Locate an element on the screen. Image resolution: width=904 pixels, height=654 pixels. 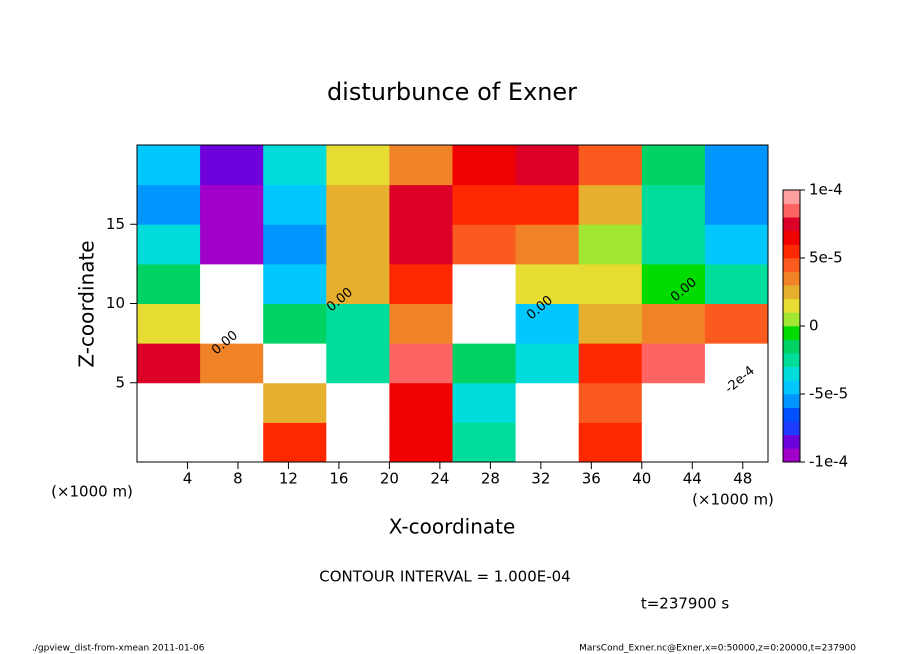
x-tick-label: 32 is located at coordinates (540, 479).